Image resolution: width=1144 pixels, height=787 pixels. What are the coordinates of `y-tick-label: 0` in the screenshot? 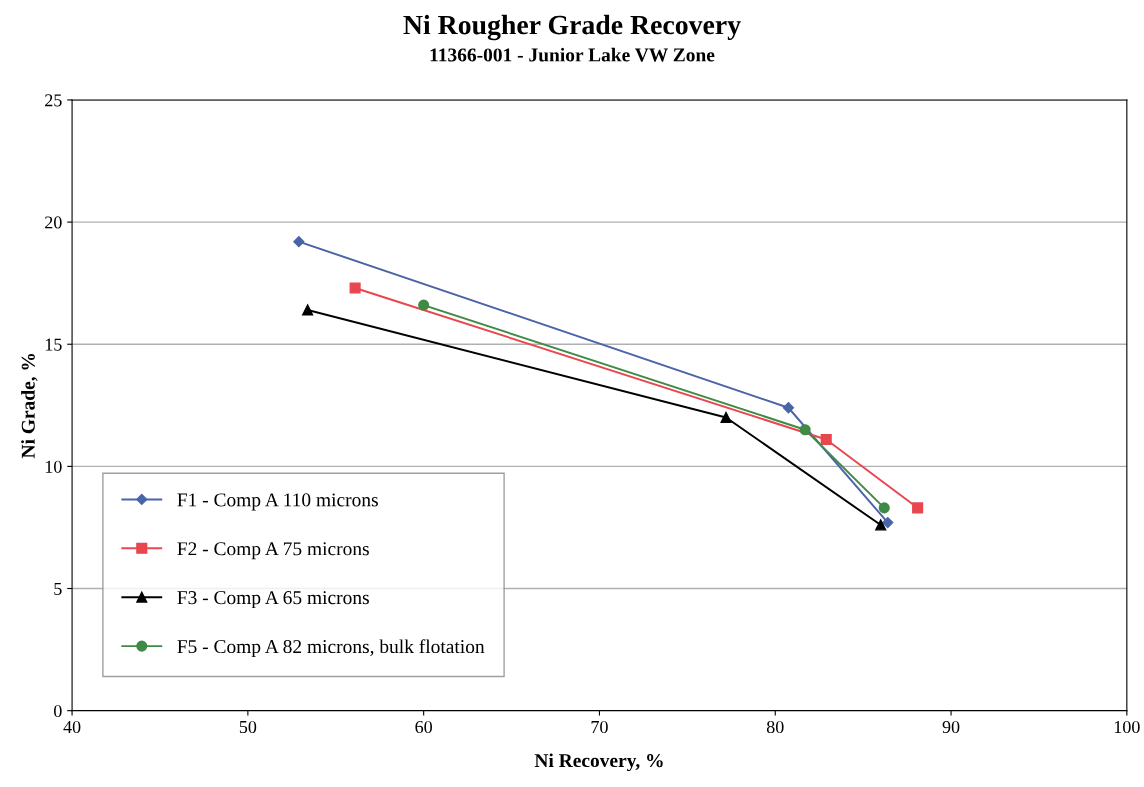 It's located at (58, 711).